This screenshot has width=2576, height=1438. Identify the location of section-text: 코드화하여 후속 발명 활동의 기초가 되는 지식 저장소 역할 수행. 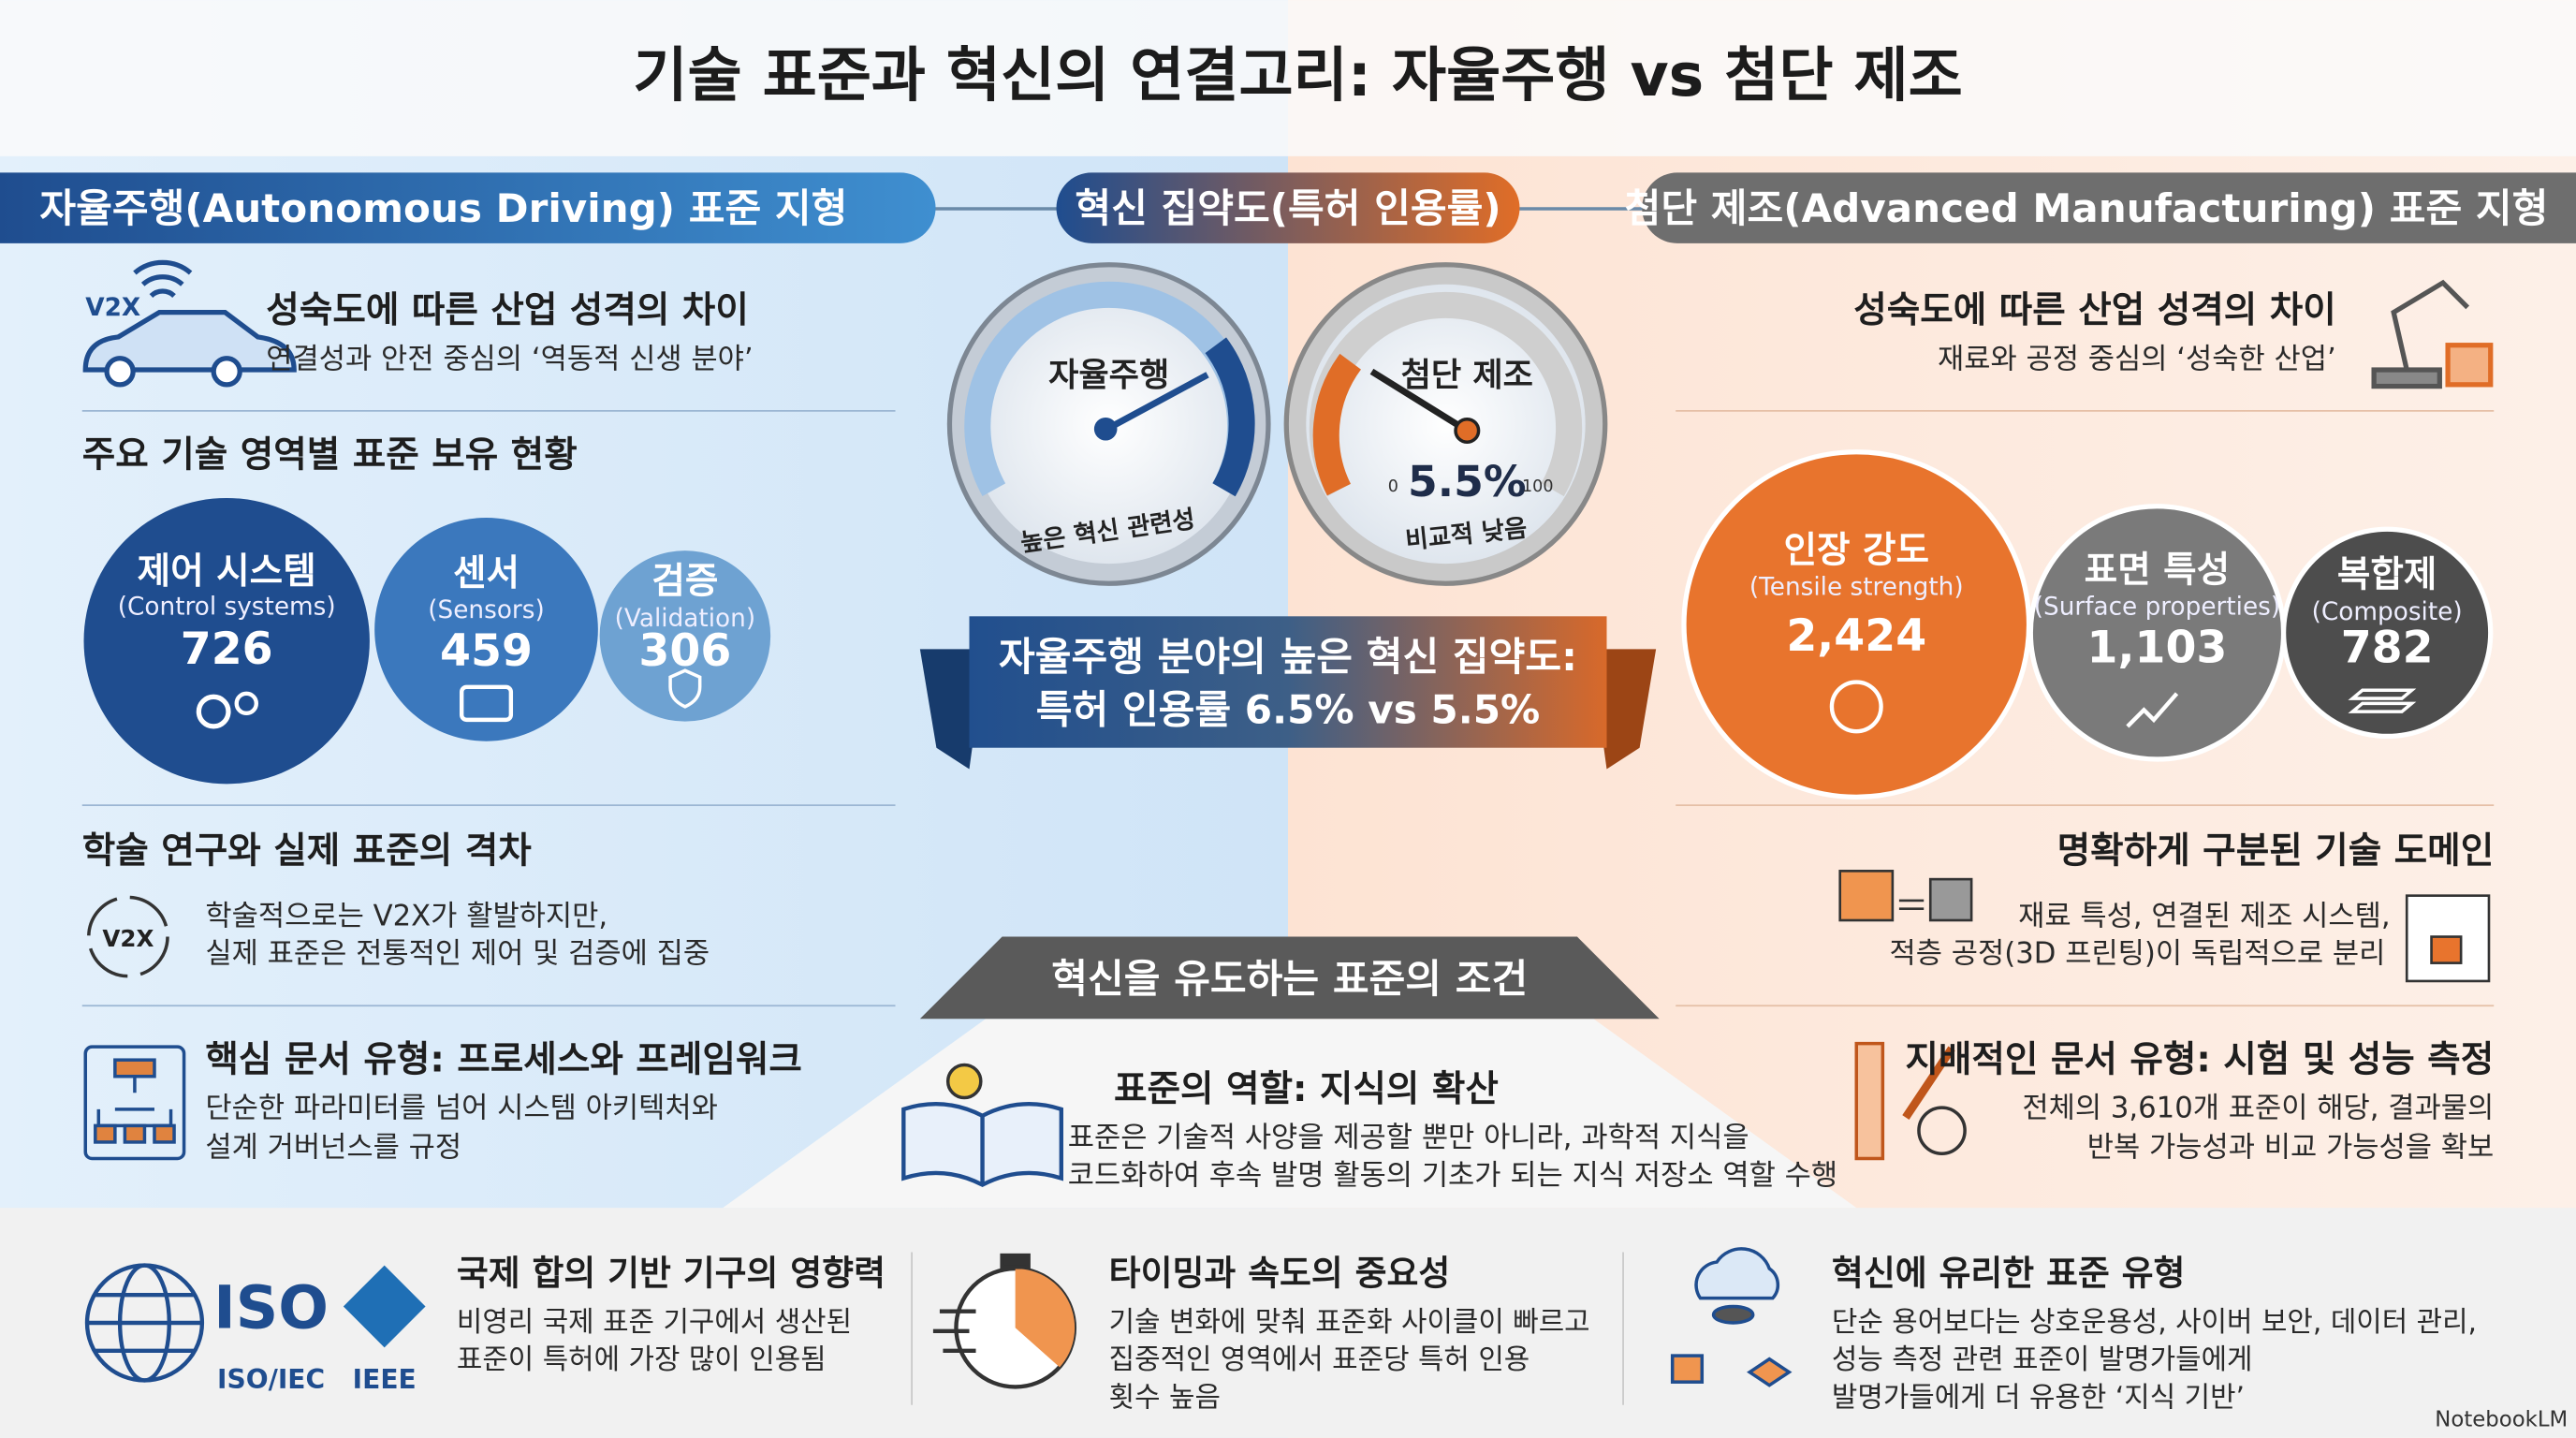
(1453, 1176).